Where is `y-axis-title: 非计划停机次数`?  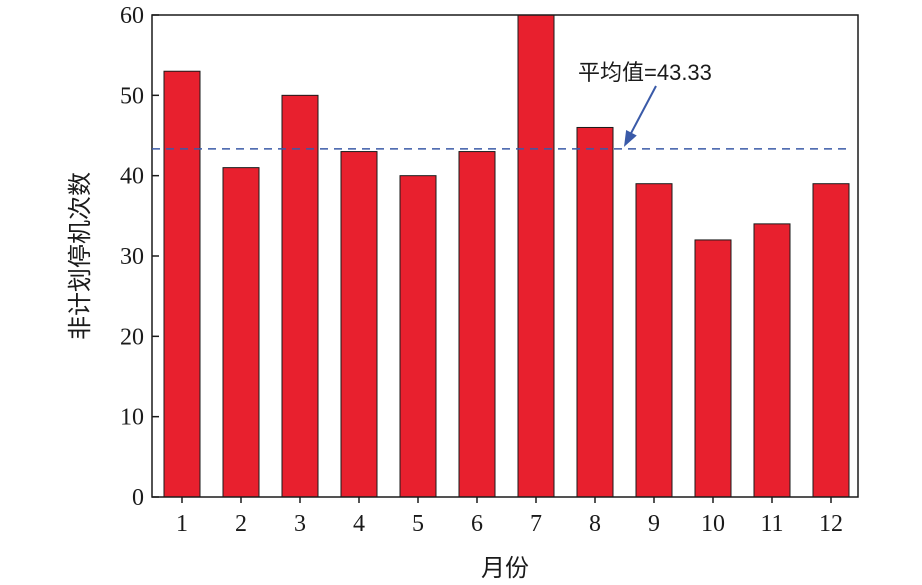
y-axis-title: 非计划停机次数 is located at coordinates (80, 256).